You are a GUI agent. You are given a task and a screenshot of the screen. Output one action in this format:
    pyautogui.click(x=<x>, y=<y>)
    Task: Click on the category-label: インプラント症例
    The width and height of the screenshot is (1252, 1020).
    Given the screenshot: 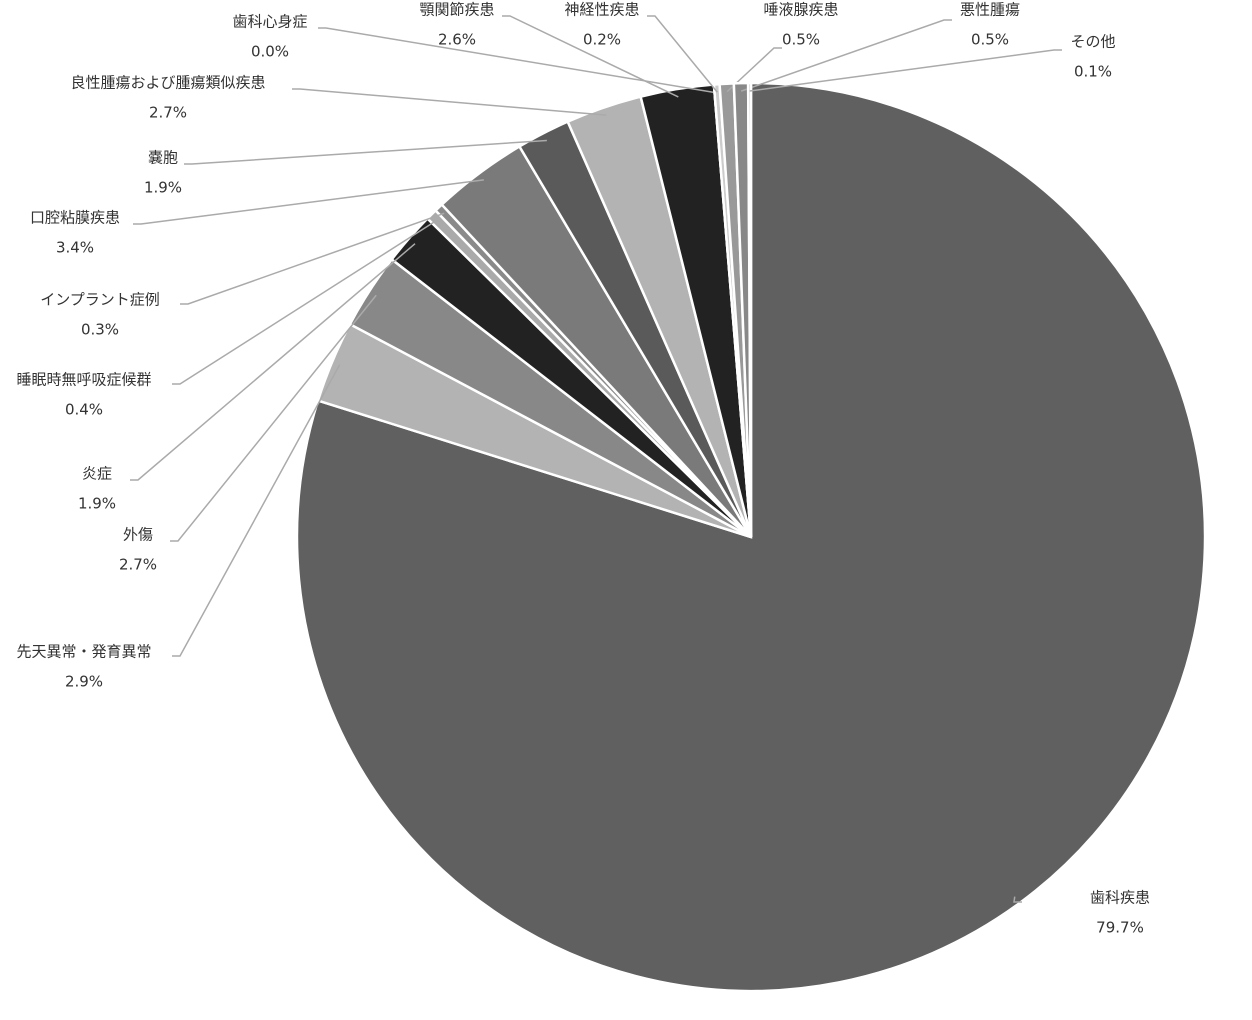 What is the action you would take?
    pyautogui.click(x=100, y=300)
    